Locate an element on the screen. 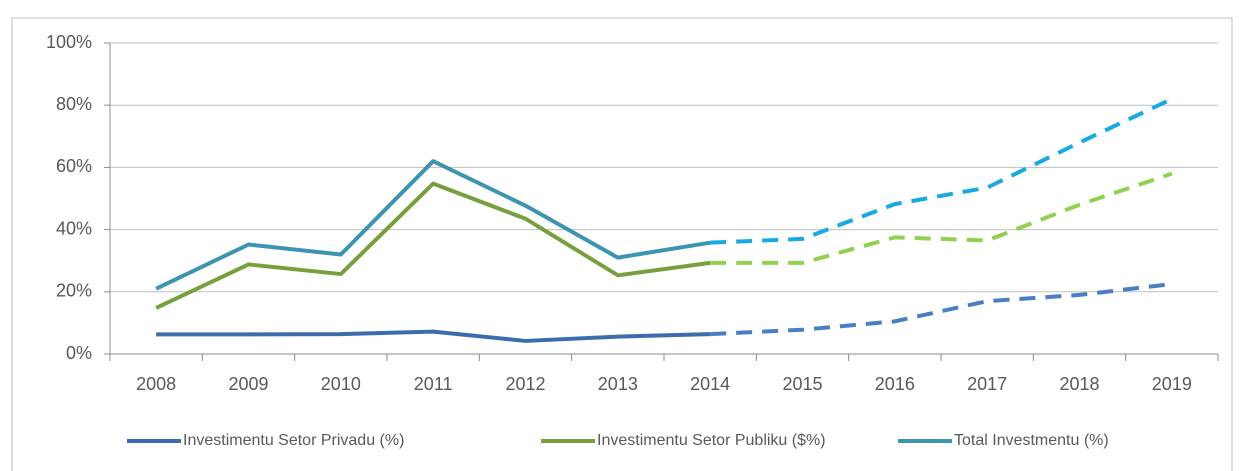 The width and height of the screenshot is (1245, 471). y-tick-label: 80% is located at coordinates (74, 104).